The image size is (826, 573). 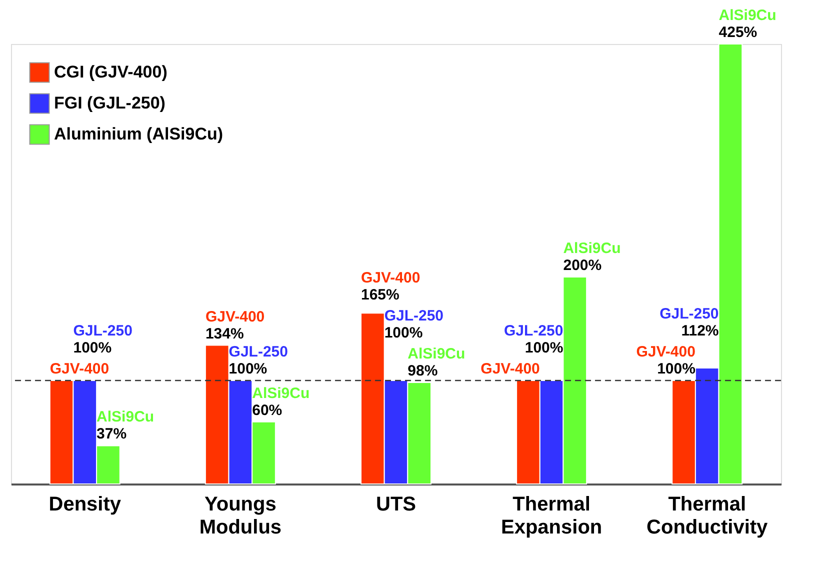 What do you see at coordinates (240, 516) in the screenshot?
I see `x-tick-label: Youngs Modulus` at bounding box center [240, 516].